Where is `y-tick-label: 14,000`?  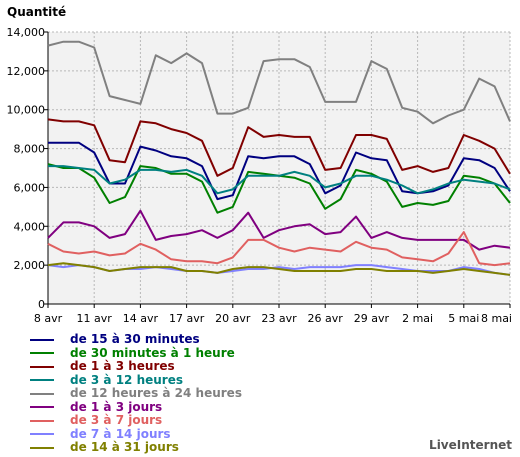 y-tick-label: 14,000 is located at coordinates (26, 32).